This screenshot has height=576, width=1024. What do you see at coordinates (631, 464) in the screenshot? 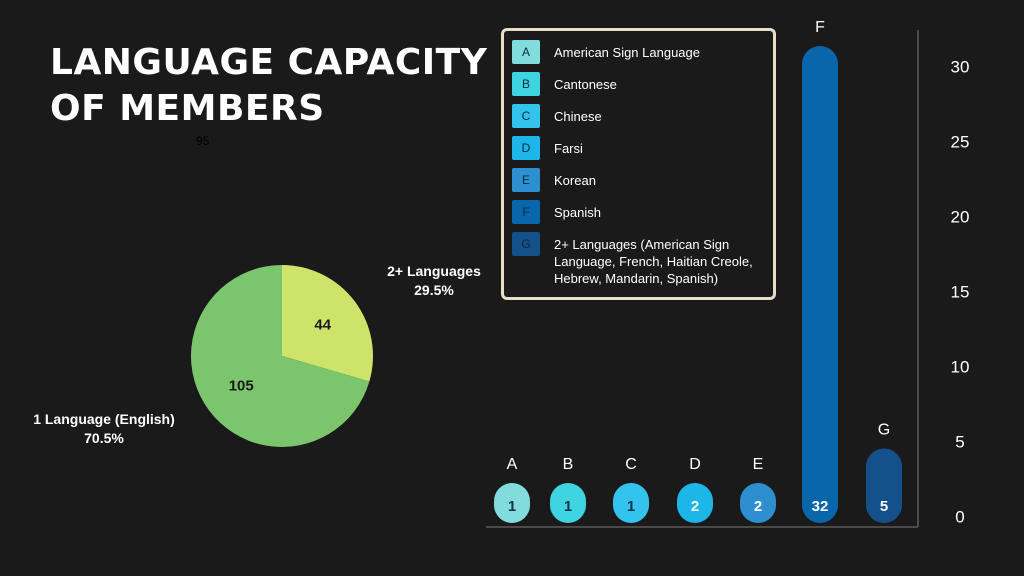
I see `bar-category-label-c: C` at bounding box center [631, 464].